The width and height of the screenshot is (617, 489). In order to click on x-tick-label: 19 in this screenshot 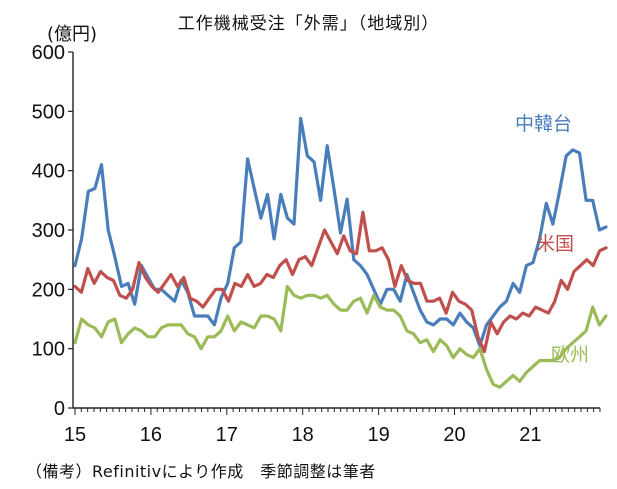, I will do `click(378, 435)`.